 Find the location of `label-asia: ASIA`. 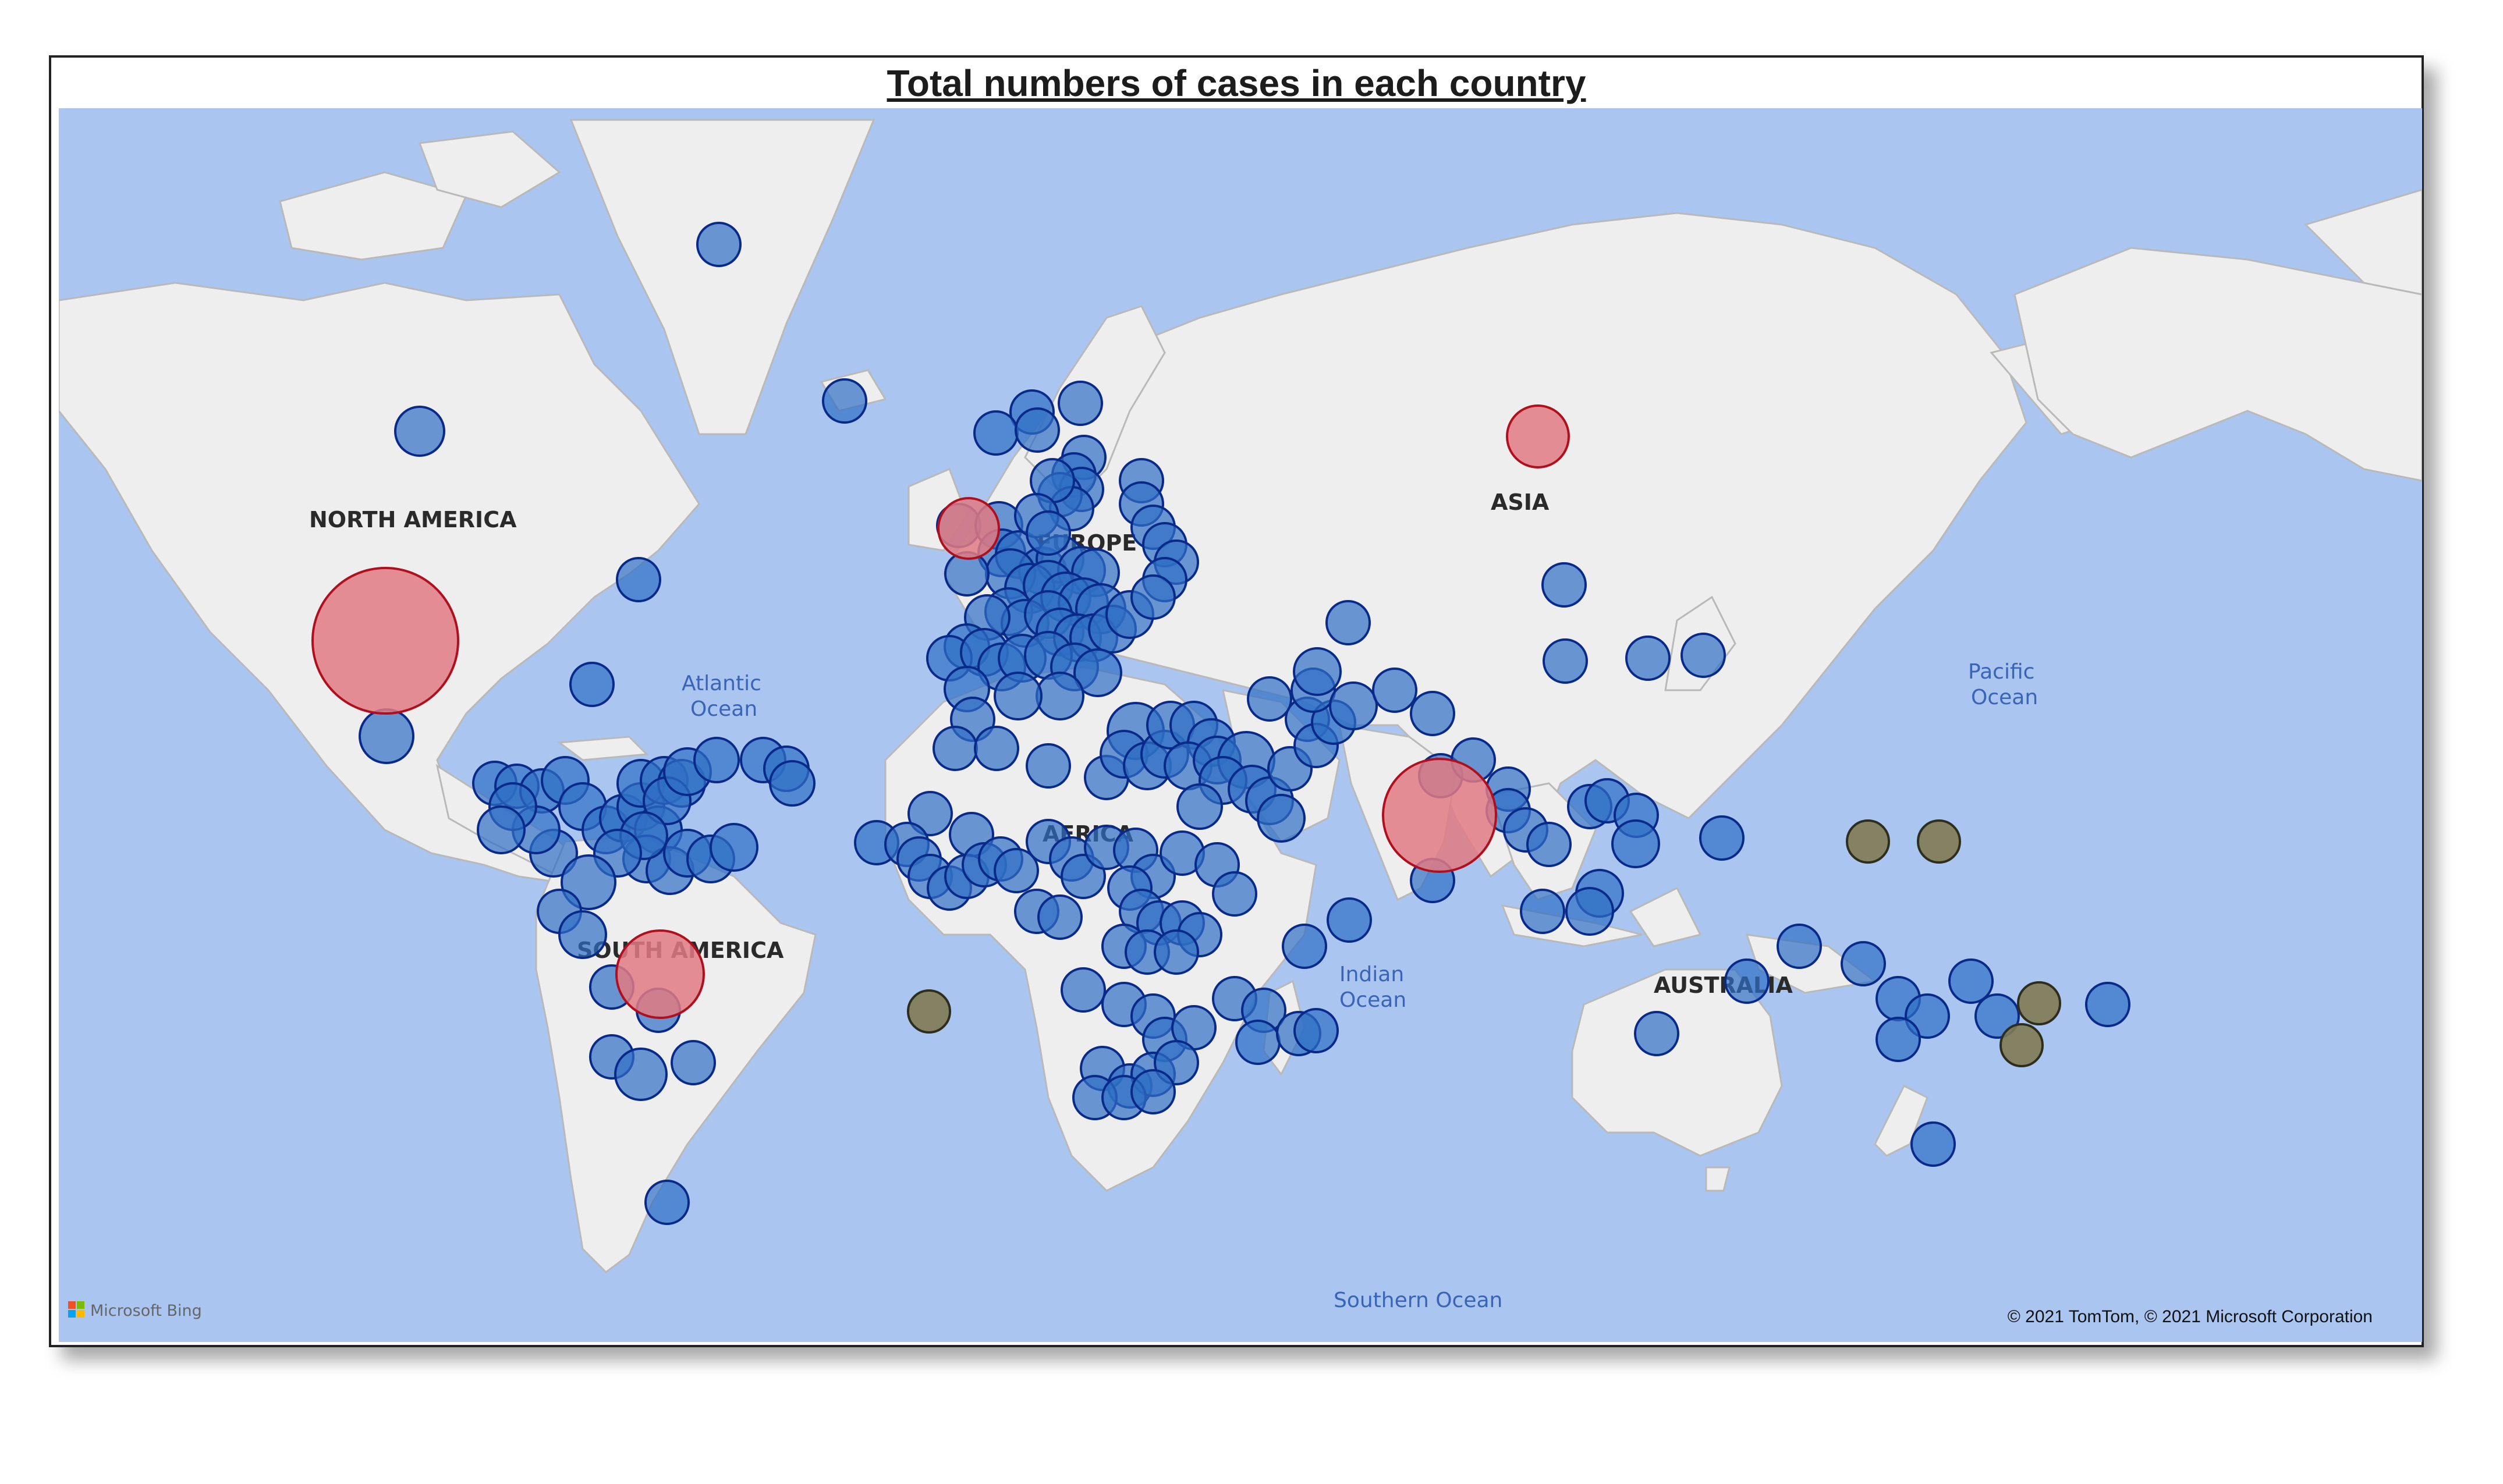

label-asia: ASIA is located at coordinates (1520, 502).